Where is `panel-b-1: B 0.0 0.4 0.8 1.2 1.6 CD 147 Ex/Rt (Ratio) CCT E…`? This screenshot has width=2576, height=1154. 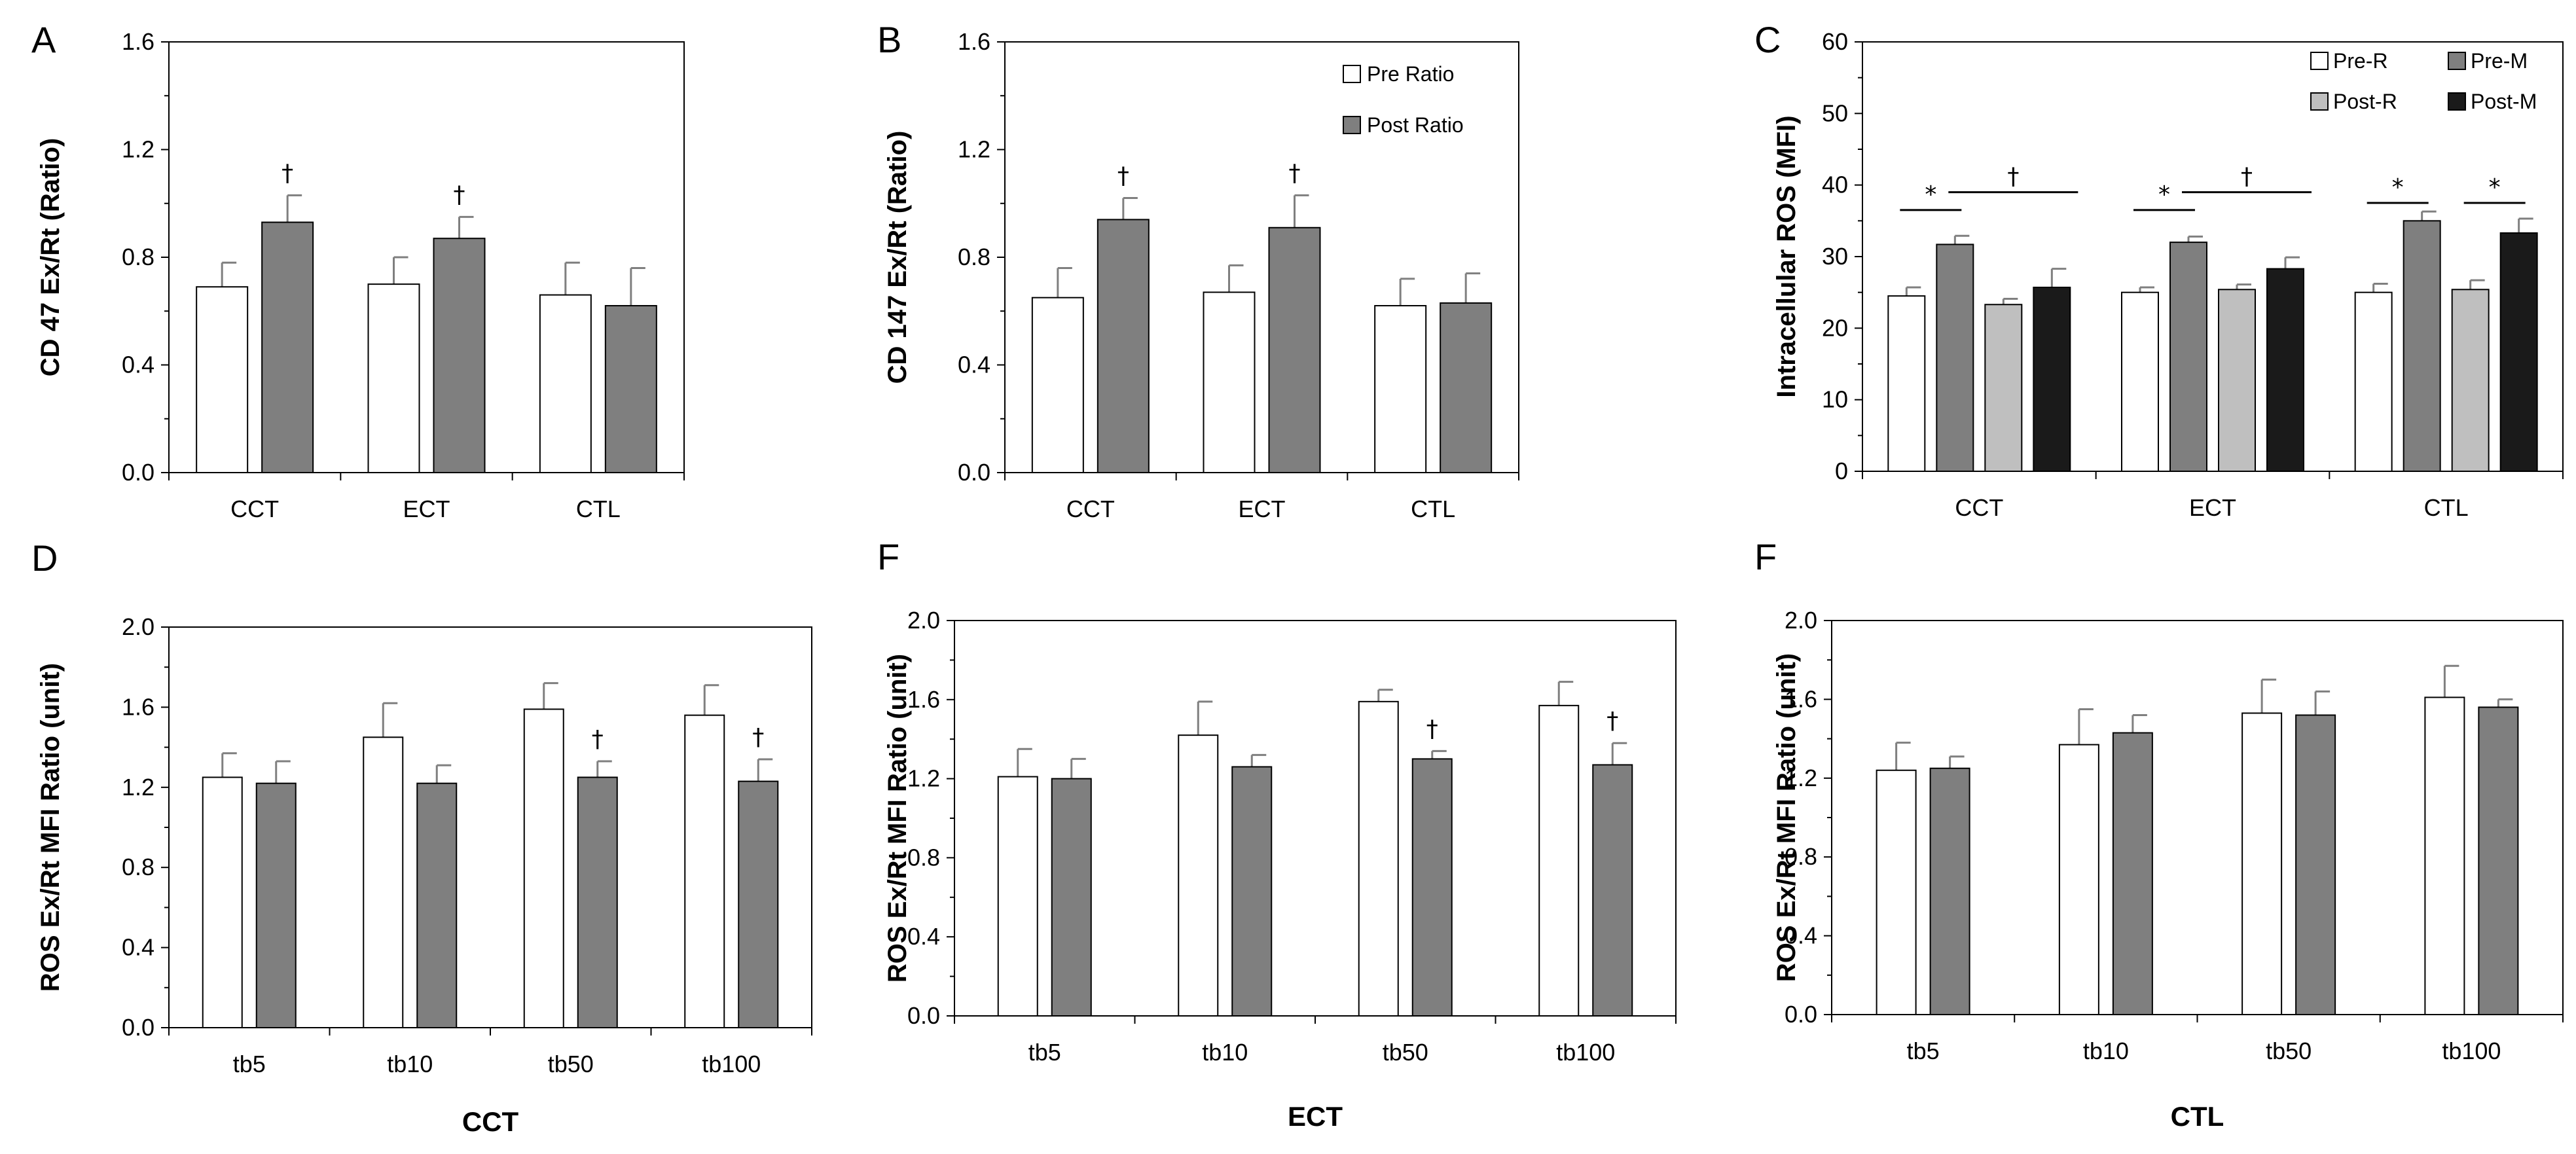 panel-b-1: B 0.0 0.4 0.8 1.2 1.6 CD 147 Ex/Rt (Ratio) CCT E… is located at coordinates (1198, 270).